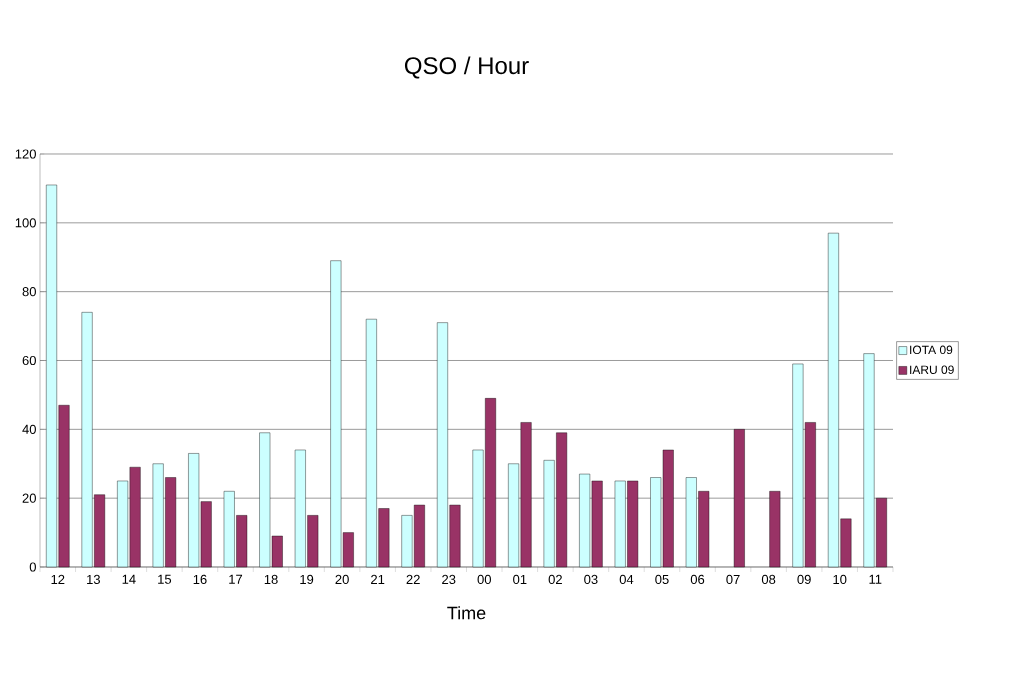  What do you see at coordinates (662, 579) in the screenshot?
I see `x-tick-label: 05` at bounding box center [662, 579].